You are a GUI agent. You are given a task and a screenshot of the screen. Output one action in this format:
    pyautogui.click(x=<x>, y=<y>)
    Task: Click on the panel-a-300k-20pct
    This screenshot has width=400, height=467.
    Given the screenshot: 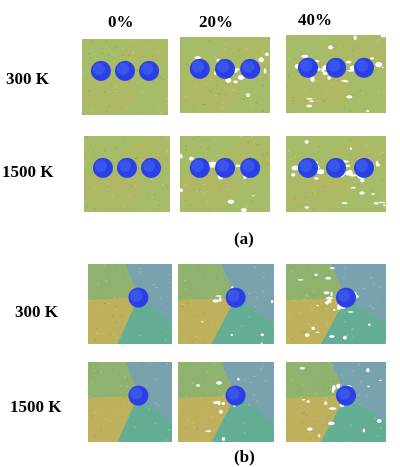 What is the action you would take?
    pyautogui.click(x=225, y=75)
    